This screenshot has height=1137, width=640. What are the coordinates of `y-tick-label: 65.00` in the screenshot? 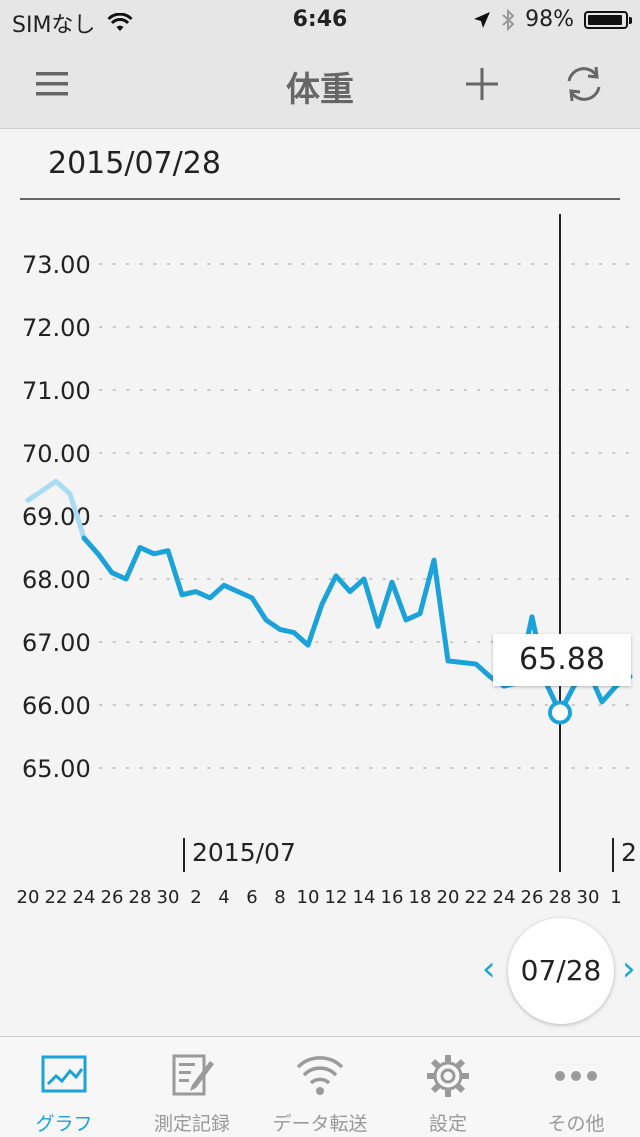 It's located at (56, 769).